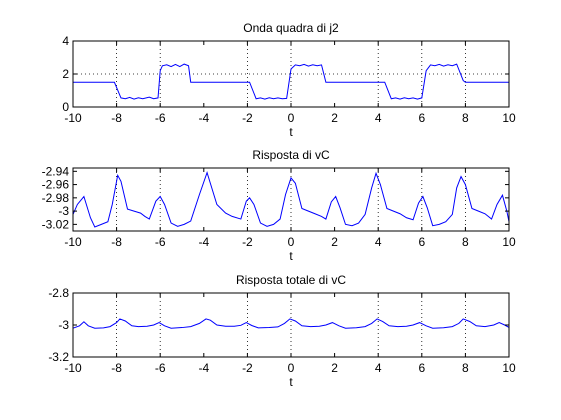 The width and height of the screenshot is (561, 420). I want to click on subplot-title: Risposta di vC, so click(291, 155).